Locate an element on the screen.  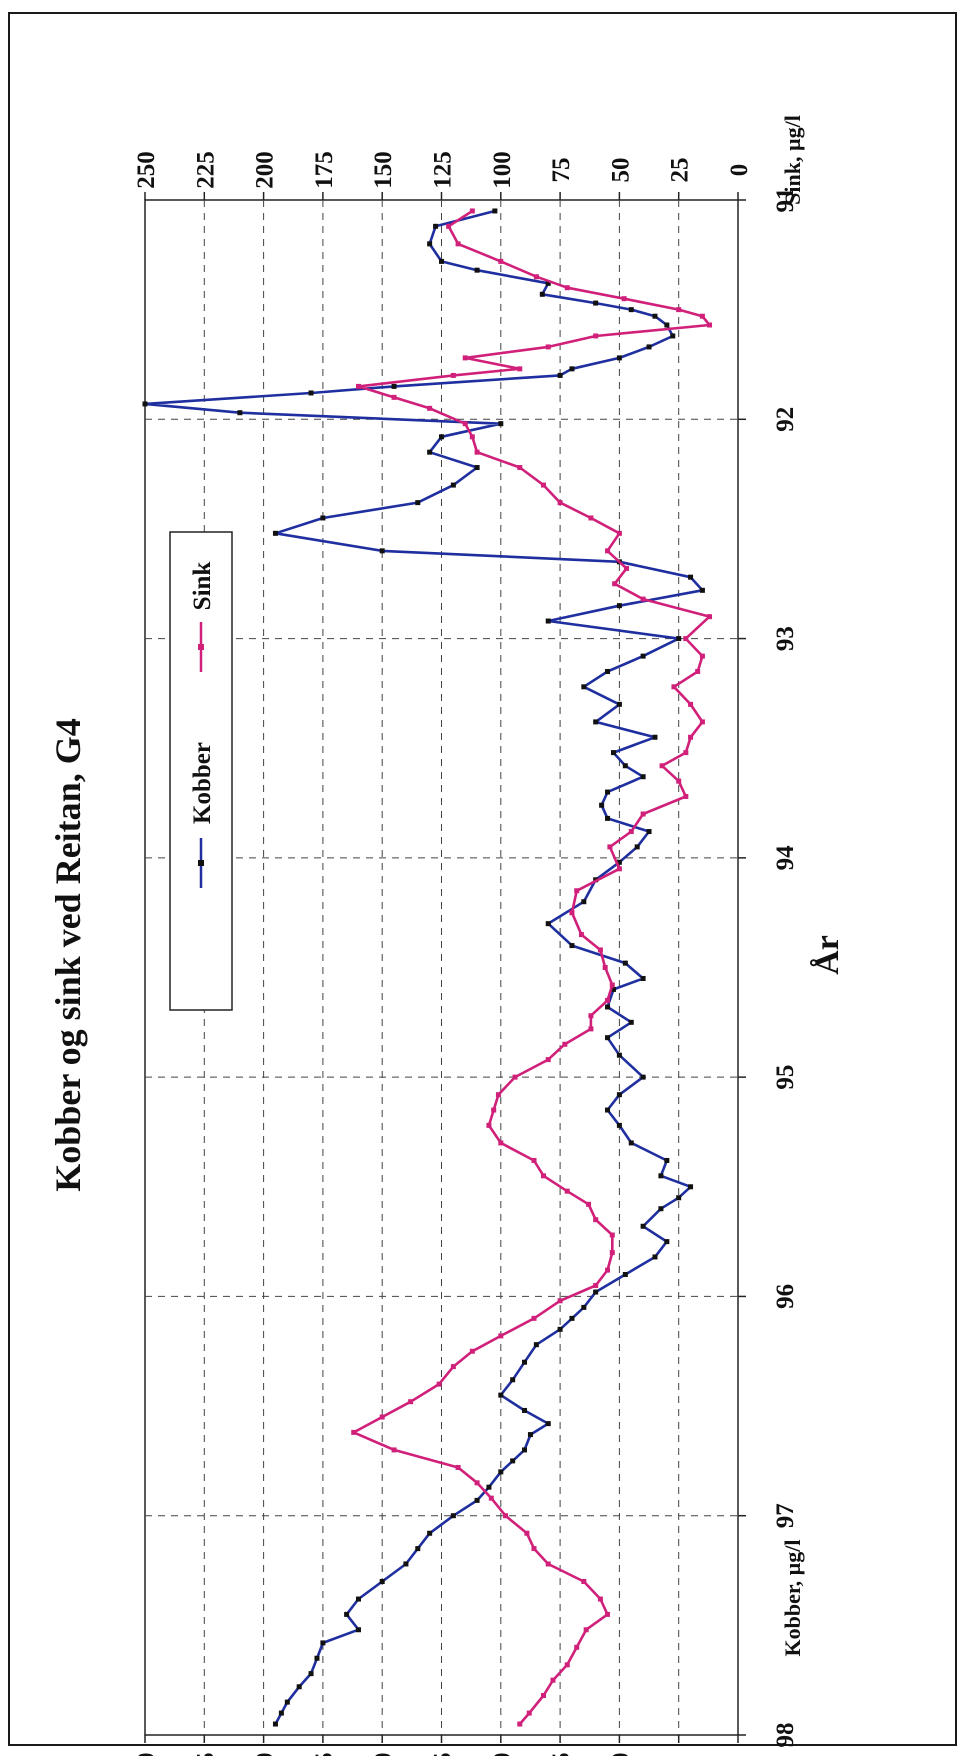
tick-label-right: 100 is located at coordinates (502, 170).